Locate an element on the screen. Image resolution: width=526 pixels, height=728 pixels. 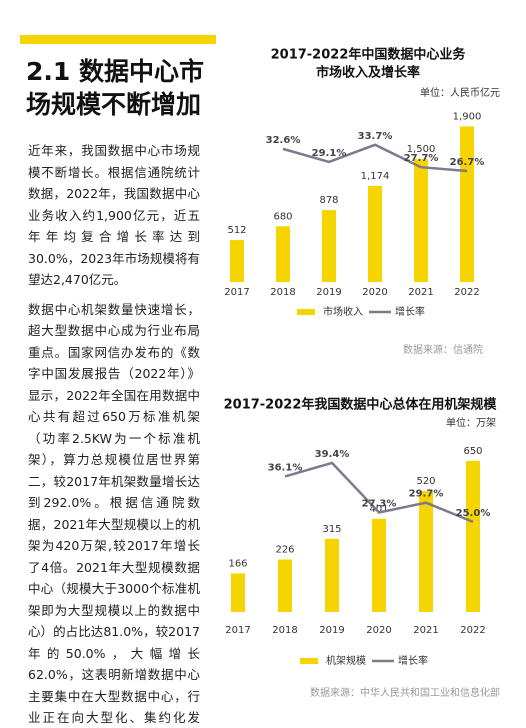
source: 数据来源：中华人民共和国工业和信息化部 is located at coordinates (405, 692).